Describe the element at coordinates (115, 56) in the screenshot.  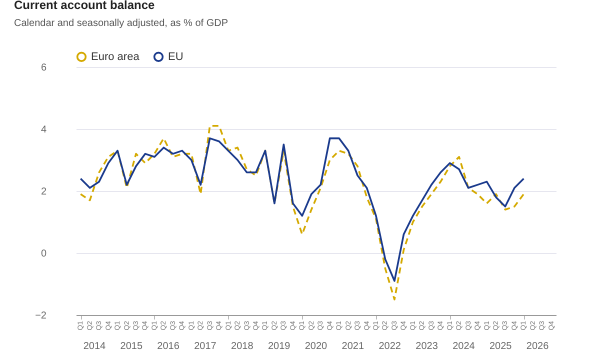
I see `legend-label: Euro area` at that location.